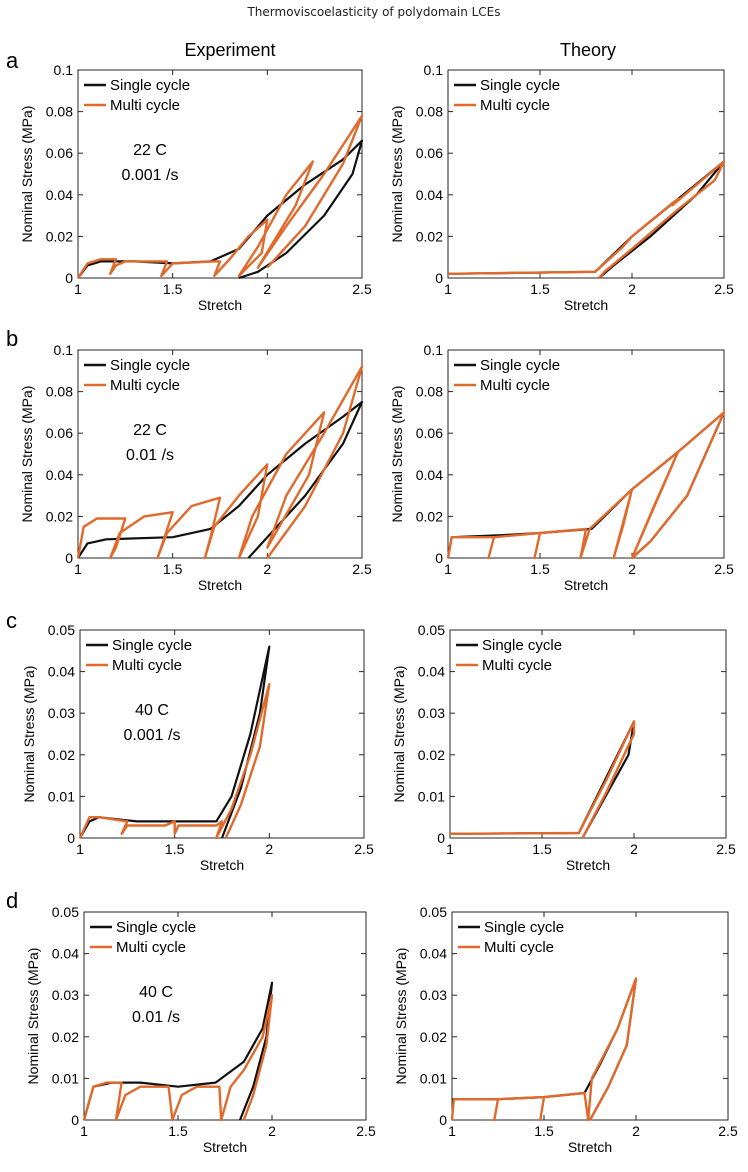 The height and width of the screenshot is (1172, 748). What do you see at coordinates (429, 433) in the screenshot?
I see `y-tick-label: 0.06` at bounding box center [429, 433].